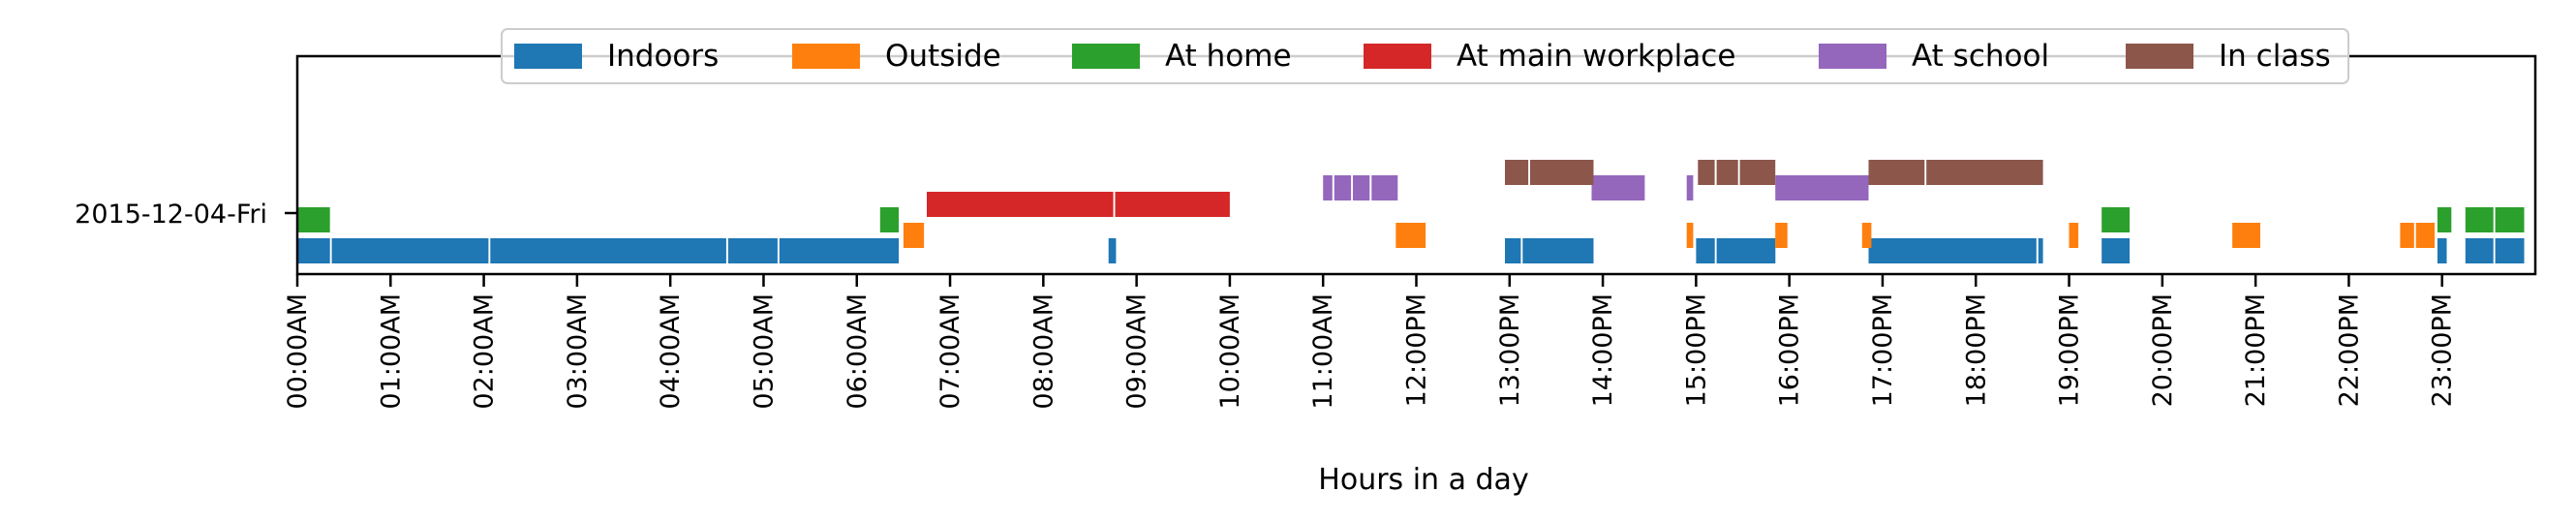 The height and width of the screenshot is (523, 2576). Describe the element at coordinates (858, 351) in the screenshot. I see `x-tick-label: 06:00AM` at that location.